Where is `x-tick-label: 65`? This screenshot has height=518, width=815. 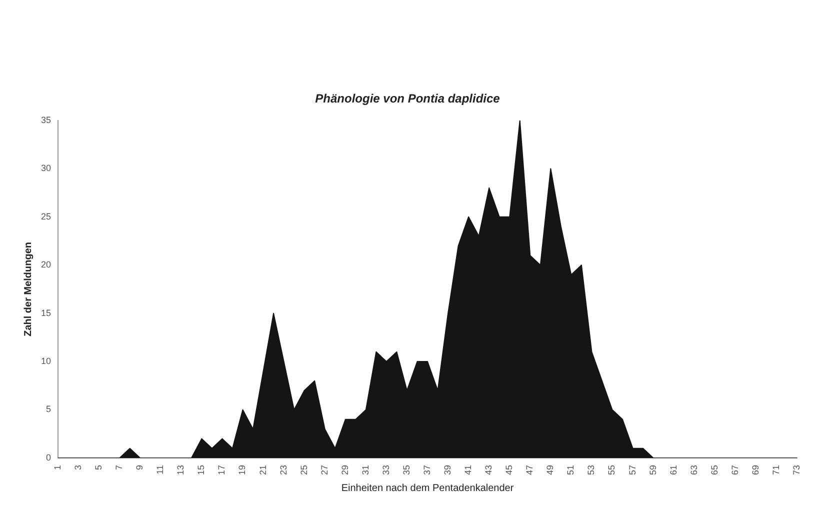 x-tick-label: 65 is located at coordinates (714, 470).